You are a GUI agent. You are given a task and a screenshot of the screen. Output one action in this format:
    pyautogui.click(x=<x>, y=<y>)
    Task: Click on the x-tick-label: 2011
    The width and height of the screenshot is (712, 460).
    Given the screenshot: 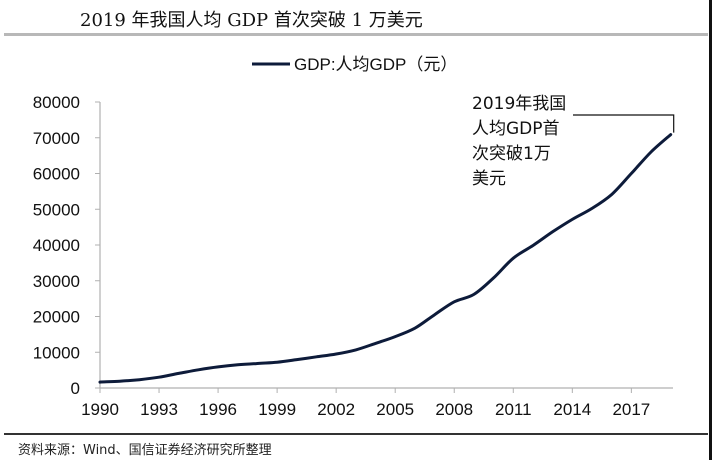 What is the action you would take?
    pyautogui.click(x=513, y=409)
    